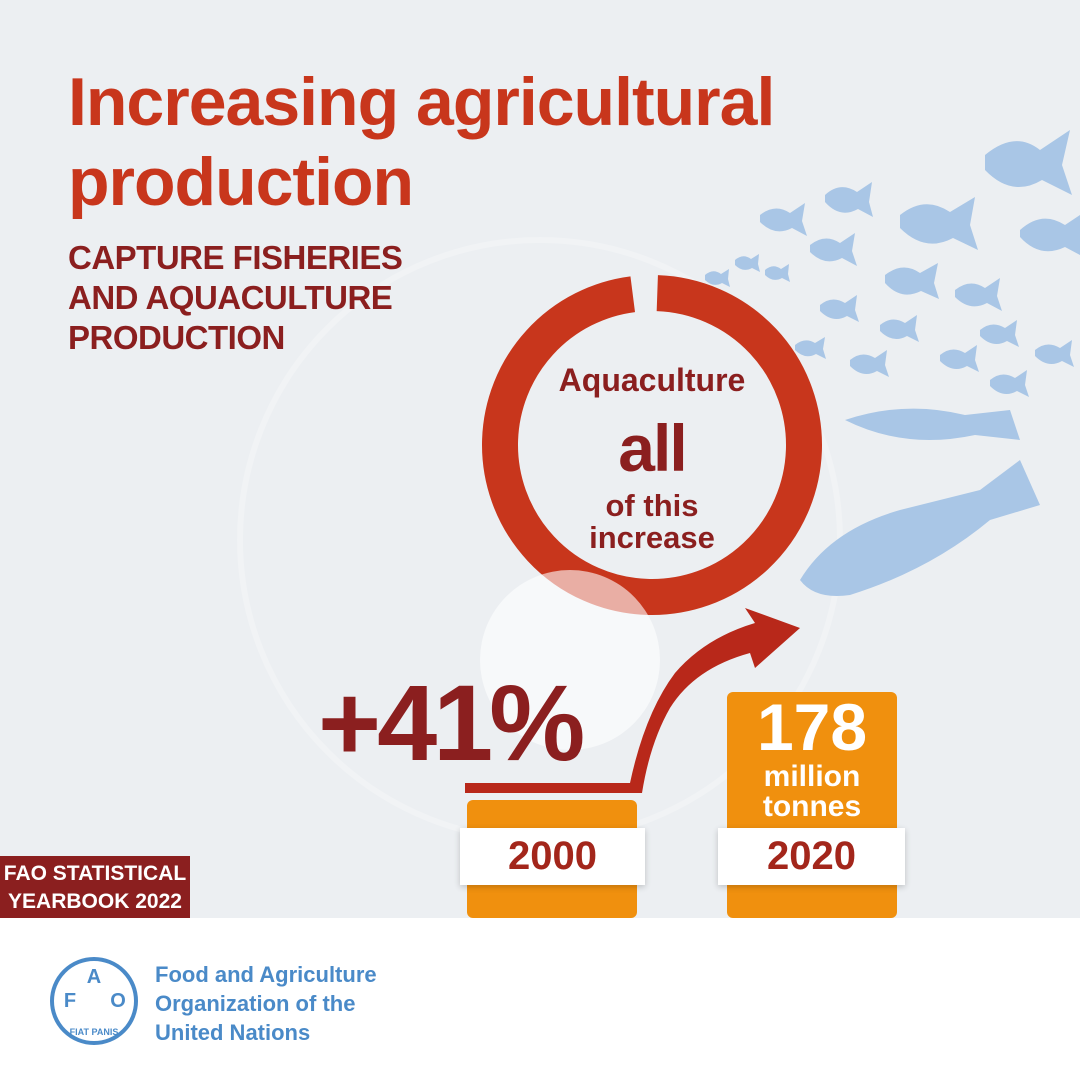  Describe the element at coordinates (812, 791) in the screenshot. I see `unit: million tonnes` at that location.